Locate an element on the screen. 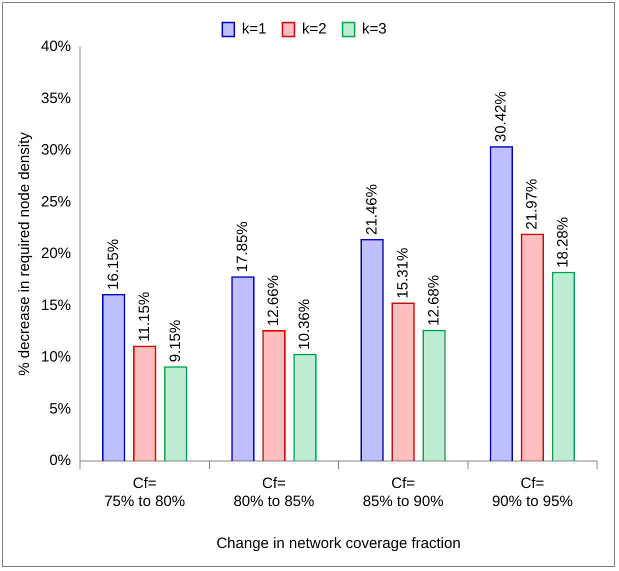 The image size is (619, 571). data-label: 30.42% is located at coordinates (501, 116).